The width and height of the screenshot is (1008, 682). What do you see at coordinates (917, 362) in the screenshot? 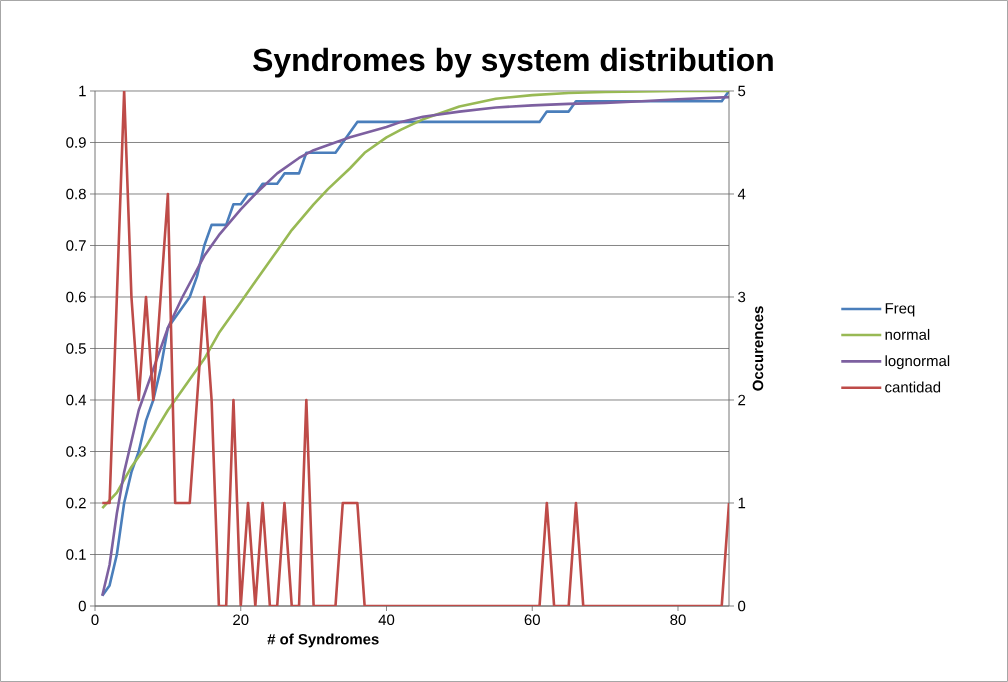
I see `legend-label: lognormal` at bounding box center [917, 362].